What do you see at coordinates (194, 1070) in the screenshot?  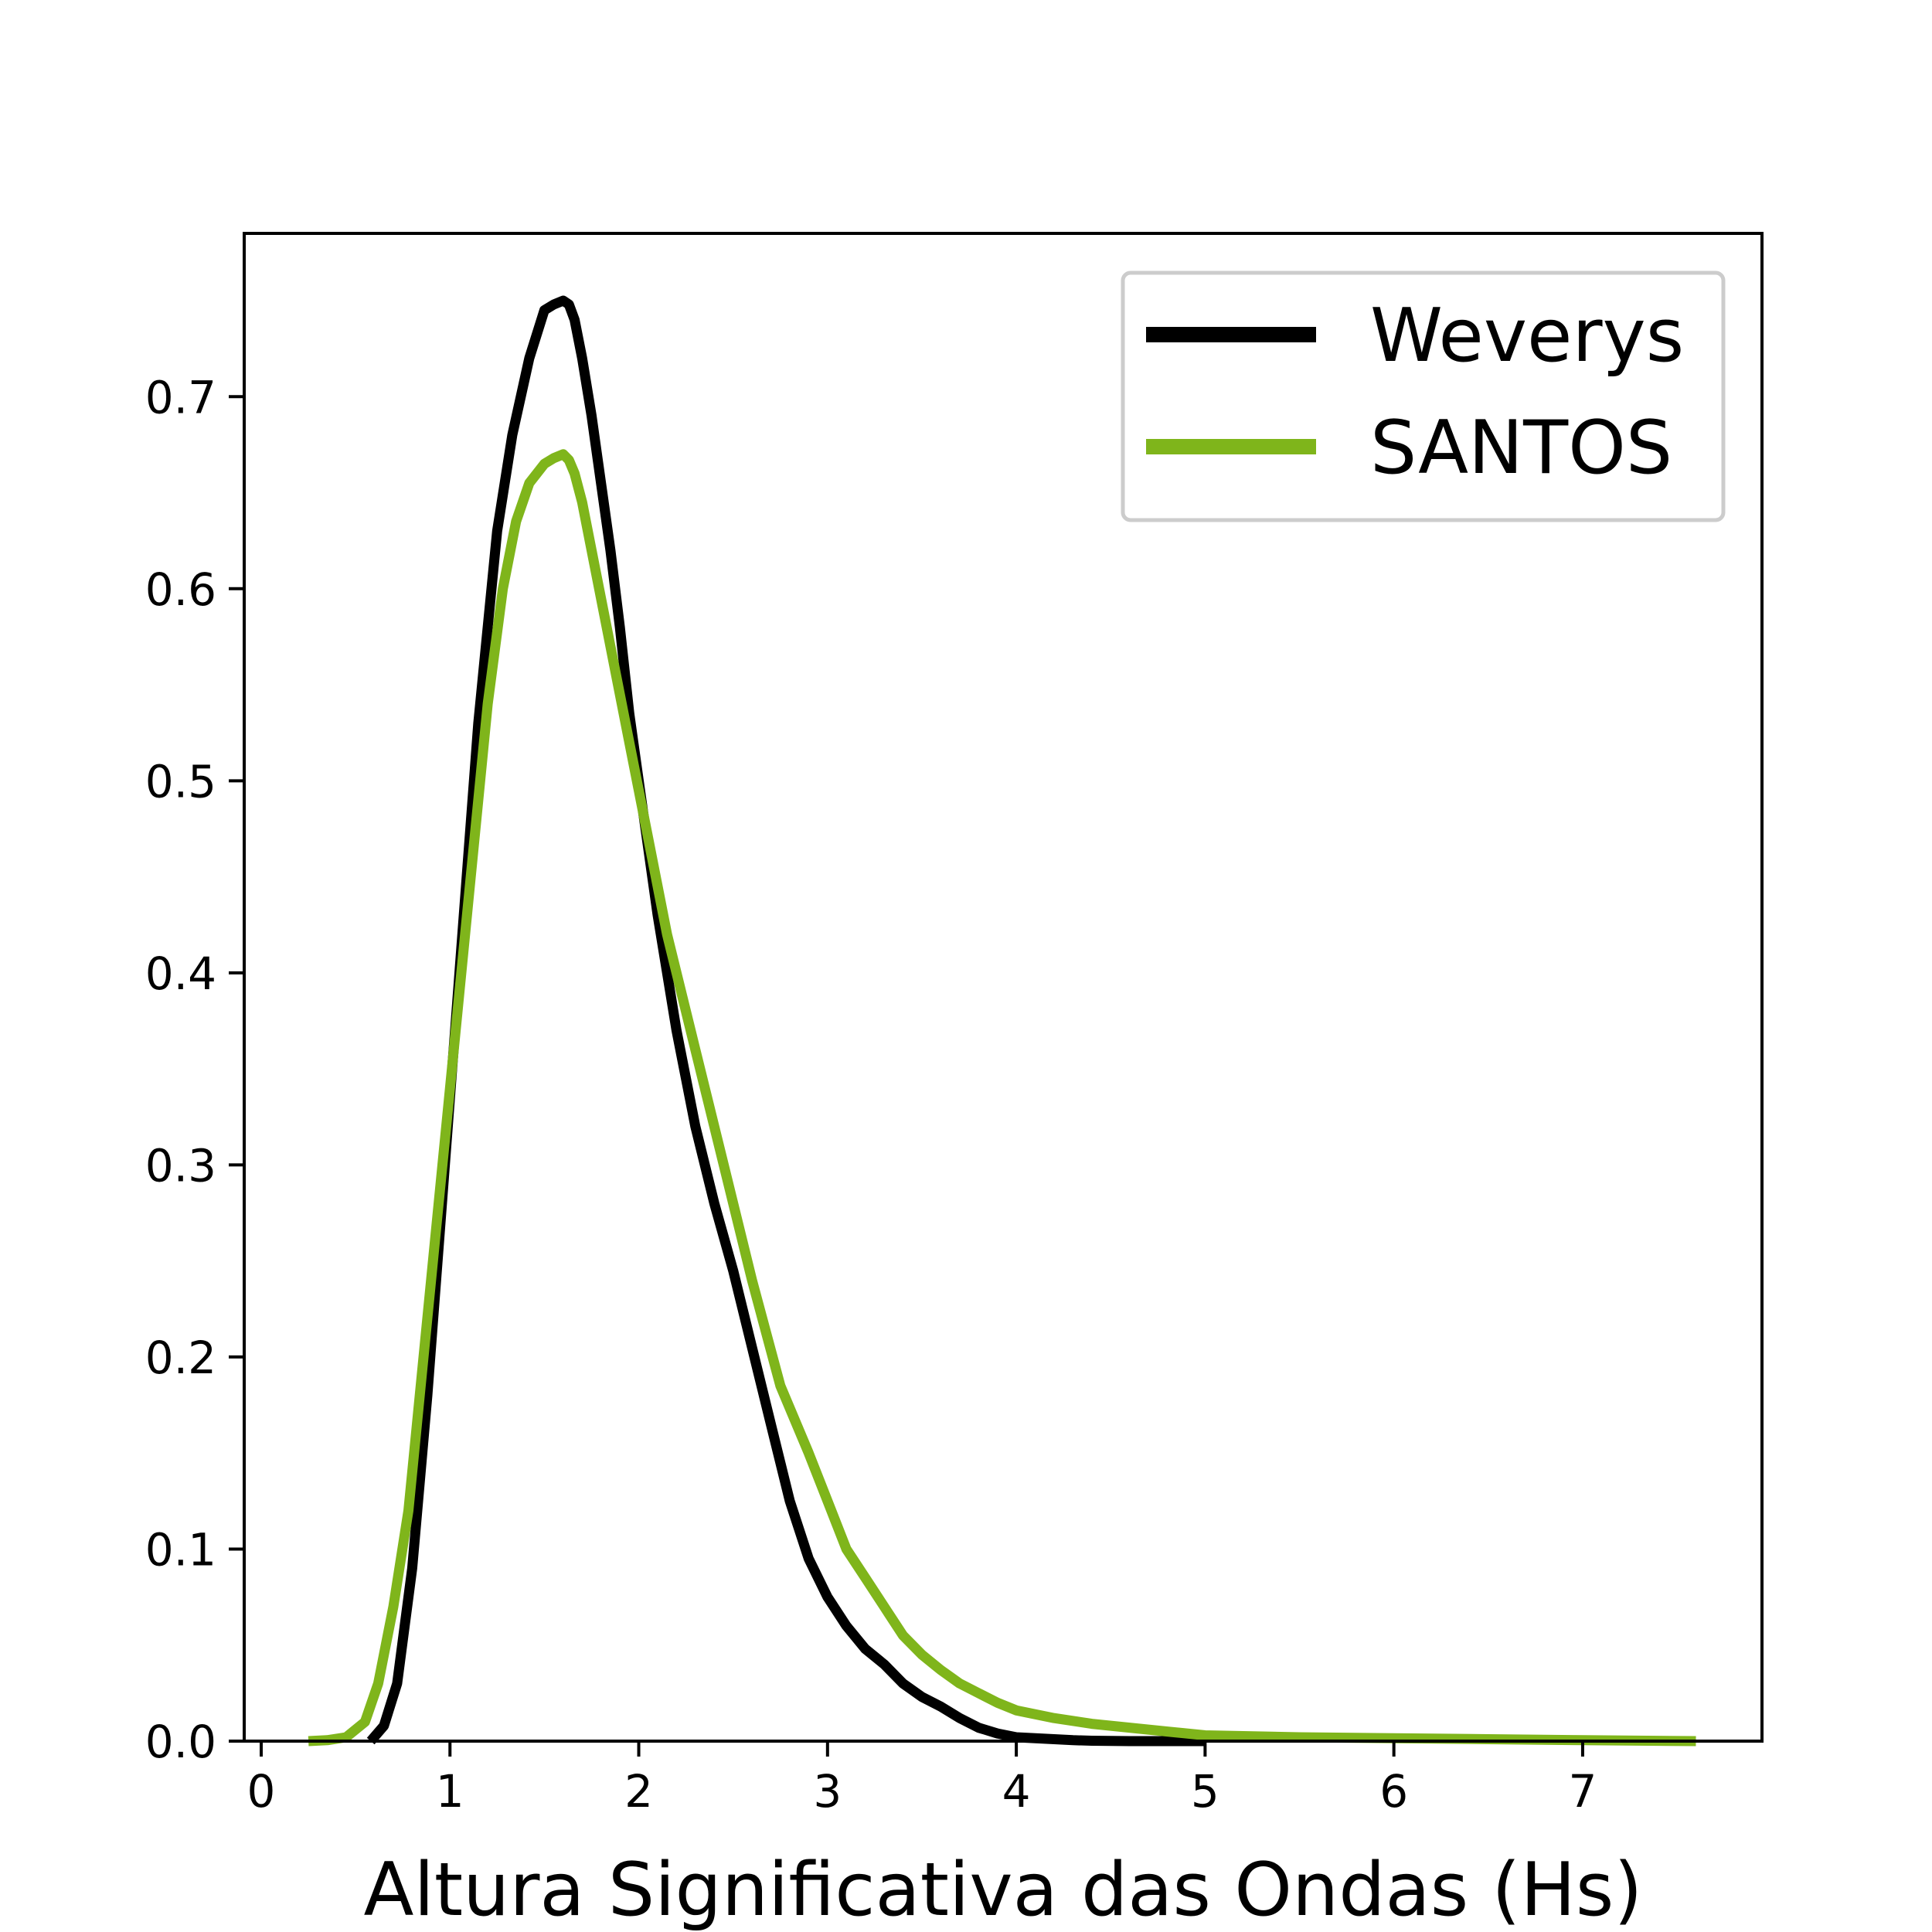 I see `y-axis: 0.0 0.1 0.2 0.3 0.4 0.5 0.6 0.7` at bounding box center [194, 1070].